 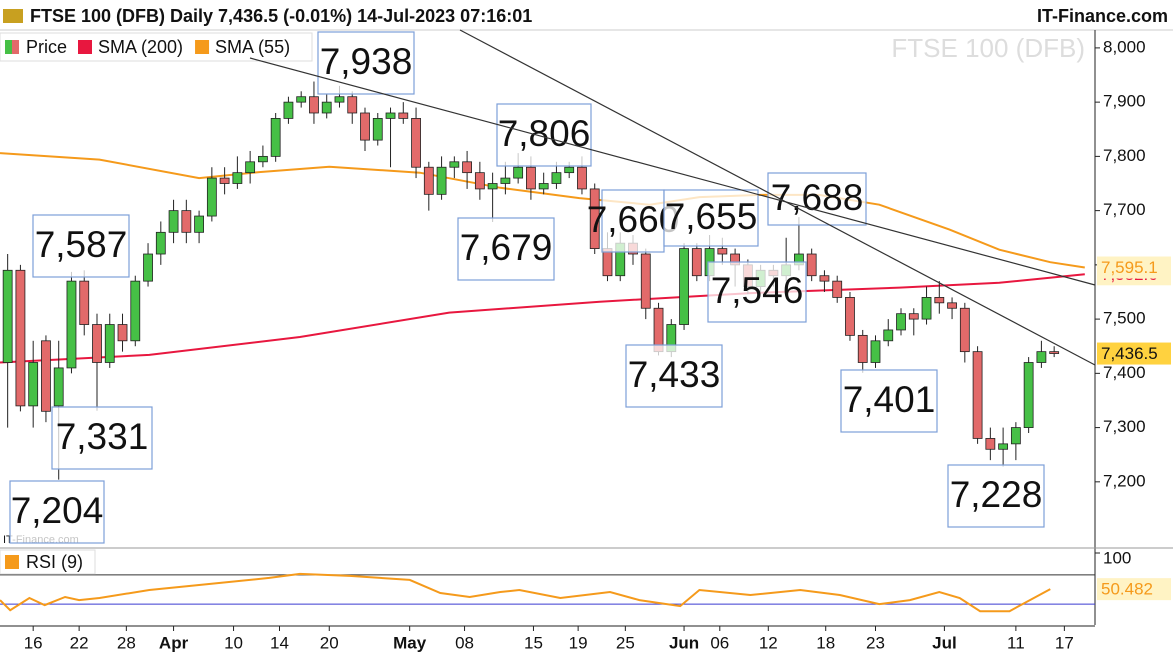 What do you see at coordinates (13, 16) in the screenshot?
I see `demo-badge` at bounding box center [13, 16].